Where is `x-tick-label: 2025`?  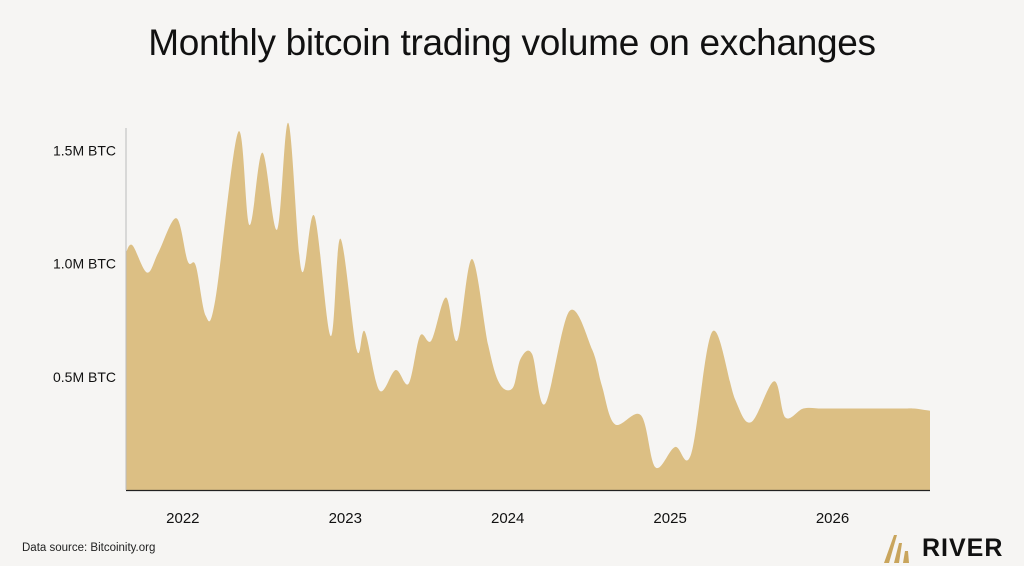 x-tick-label: 2025 is located at coordinates (669, 518).